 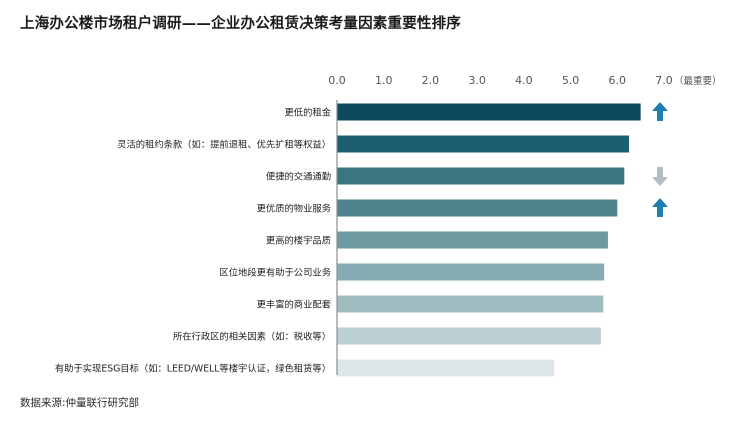 What do you see at coordinates (384, 80) in the screenshot?
I see `x-tick-label: 1.0` at bounding box center [384, 80].